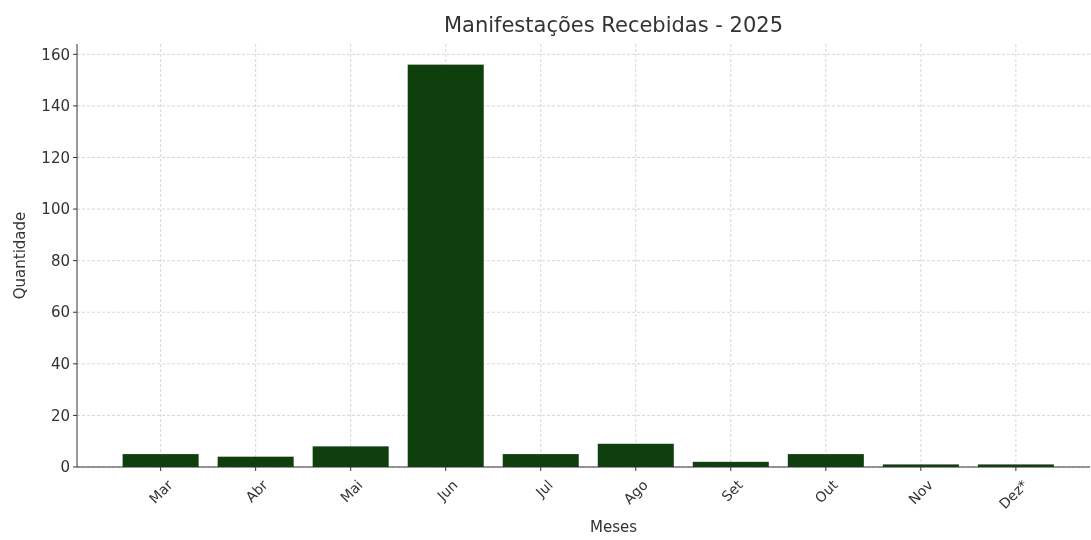  What do you see at coordinates (635, 492) in the screenshot?
I see `x-tick-label: Ago` at bounding box center [635, 492].